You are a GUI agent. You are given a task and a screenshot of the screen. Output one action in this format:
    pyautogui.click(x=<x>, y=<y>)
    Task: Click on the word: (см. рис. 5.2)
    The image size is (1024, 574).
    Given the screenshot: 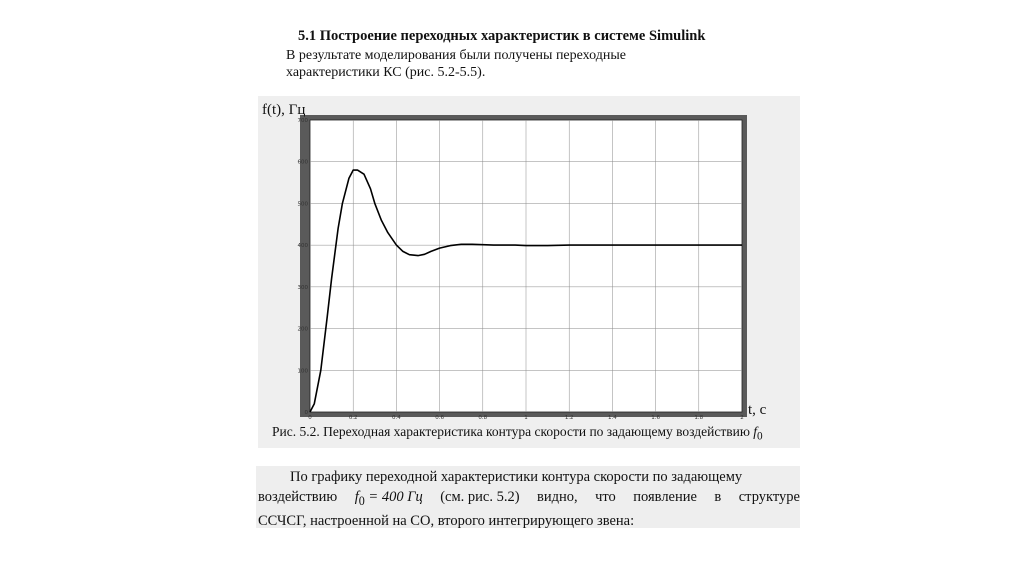 What is the action you would take?
    pyautogui.click(x=480, y=497)
    